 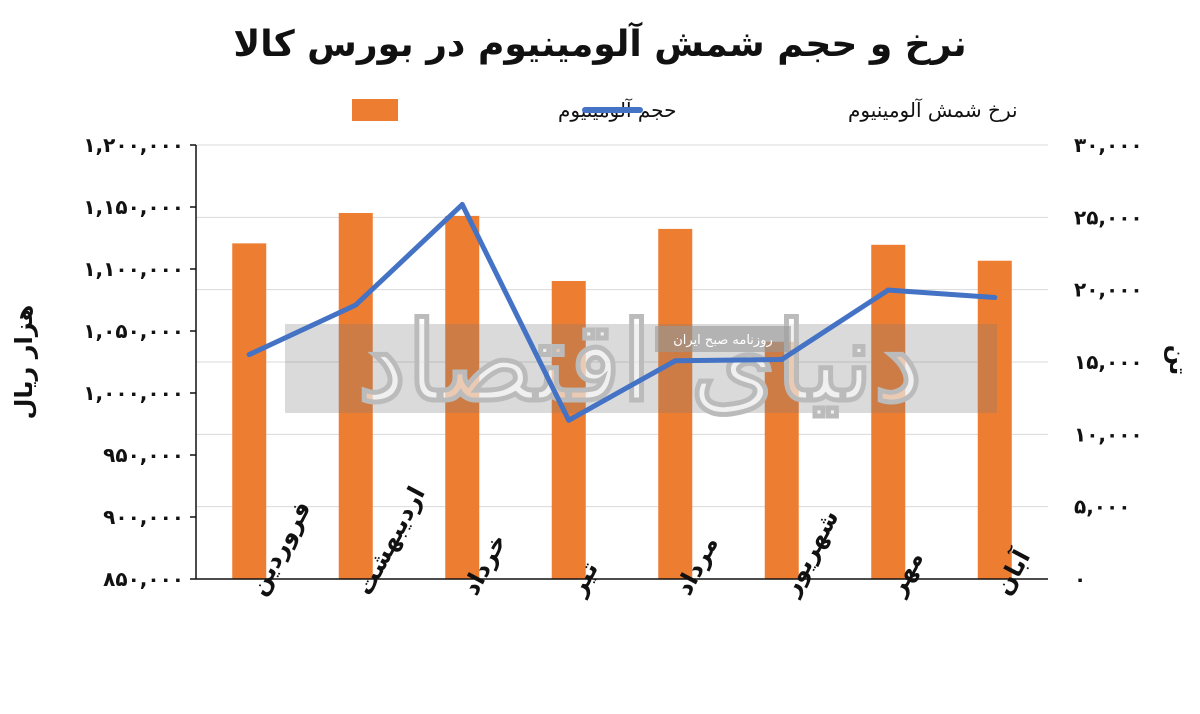 What do you see at coordinates (641, 368) in the screenshot?
I see `watermark-band` at bounding box center [641, 368].